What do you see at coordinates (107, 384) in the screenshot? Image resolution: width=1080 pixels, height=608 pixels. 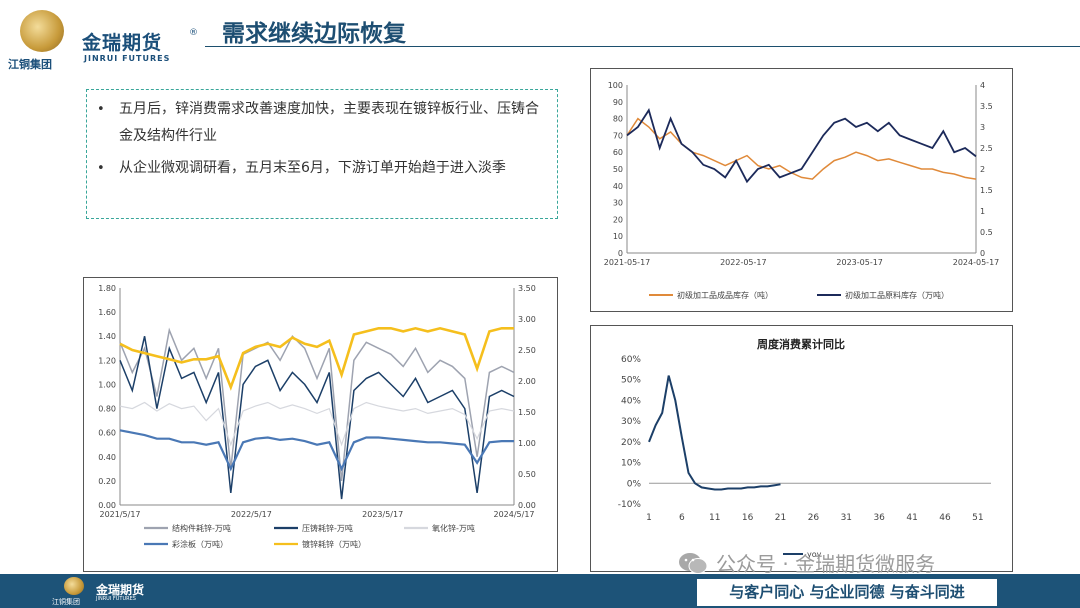 I see `y-tick-label-left: 1.00` at bounding box center [107, 384].